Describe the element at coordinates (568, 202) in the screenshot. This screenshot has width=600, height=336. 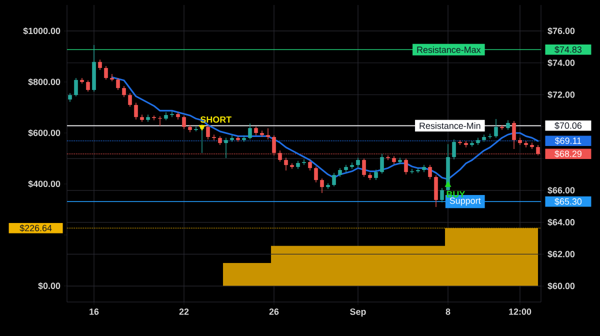
I see `text: $65.30` at that location.